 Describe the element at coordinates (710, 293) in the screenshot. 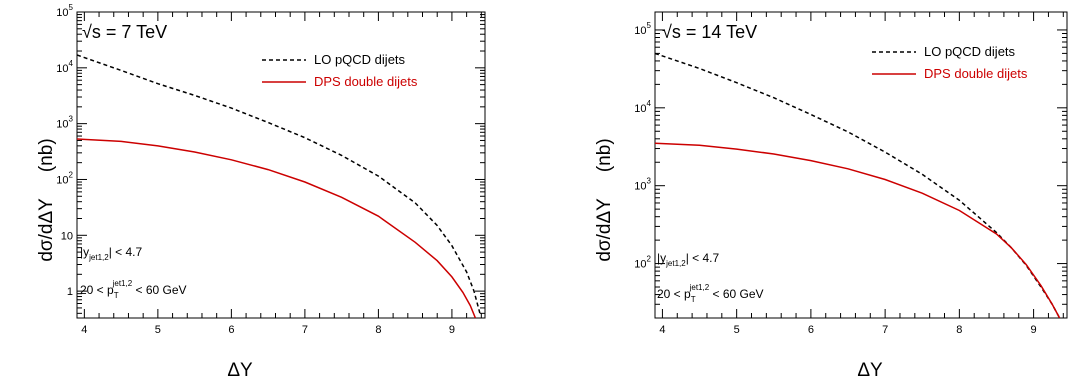

I see `pt-cut-2: 20 < pTjet1,2 < 60 GeV` at that location.